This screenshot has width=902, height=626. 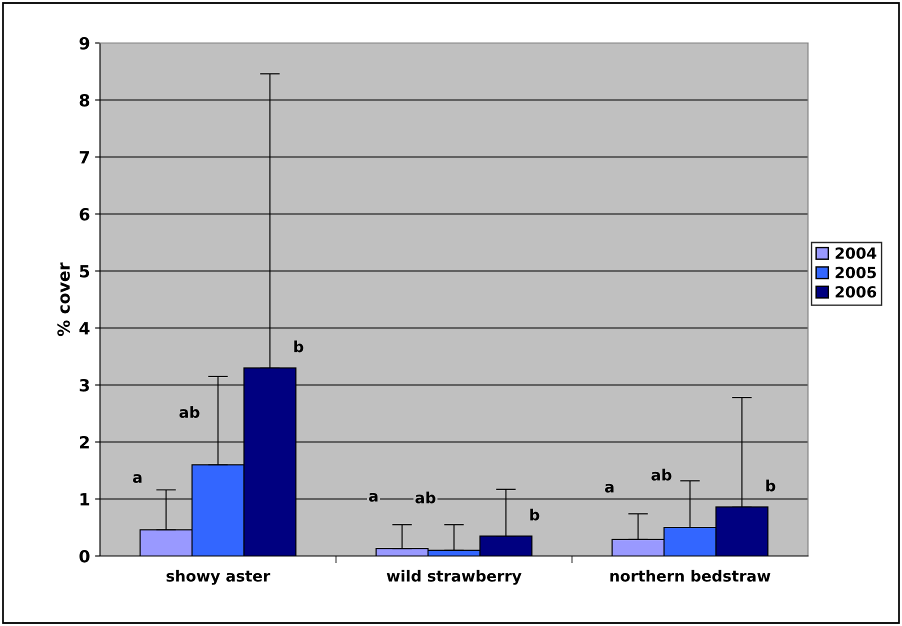 I want to click on legend-label: 2006, so click(x=856, y=292).